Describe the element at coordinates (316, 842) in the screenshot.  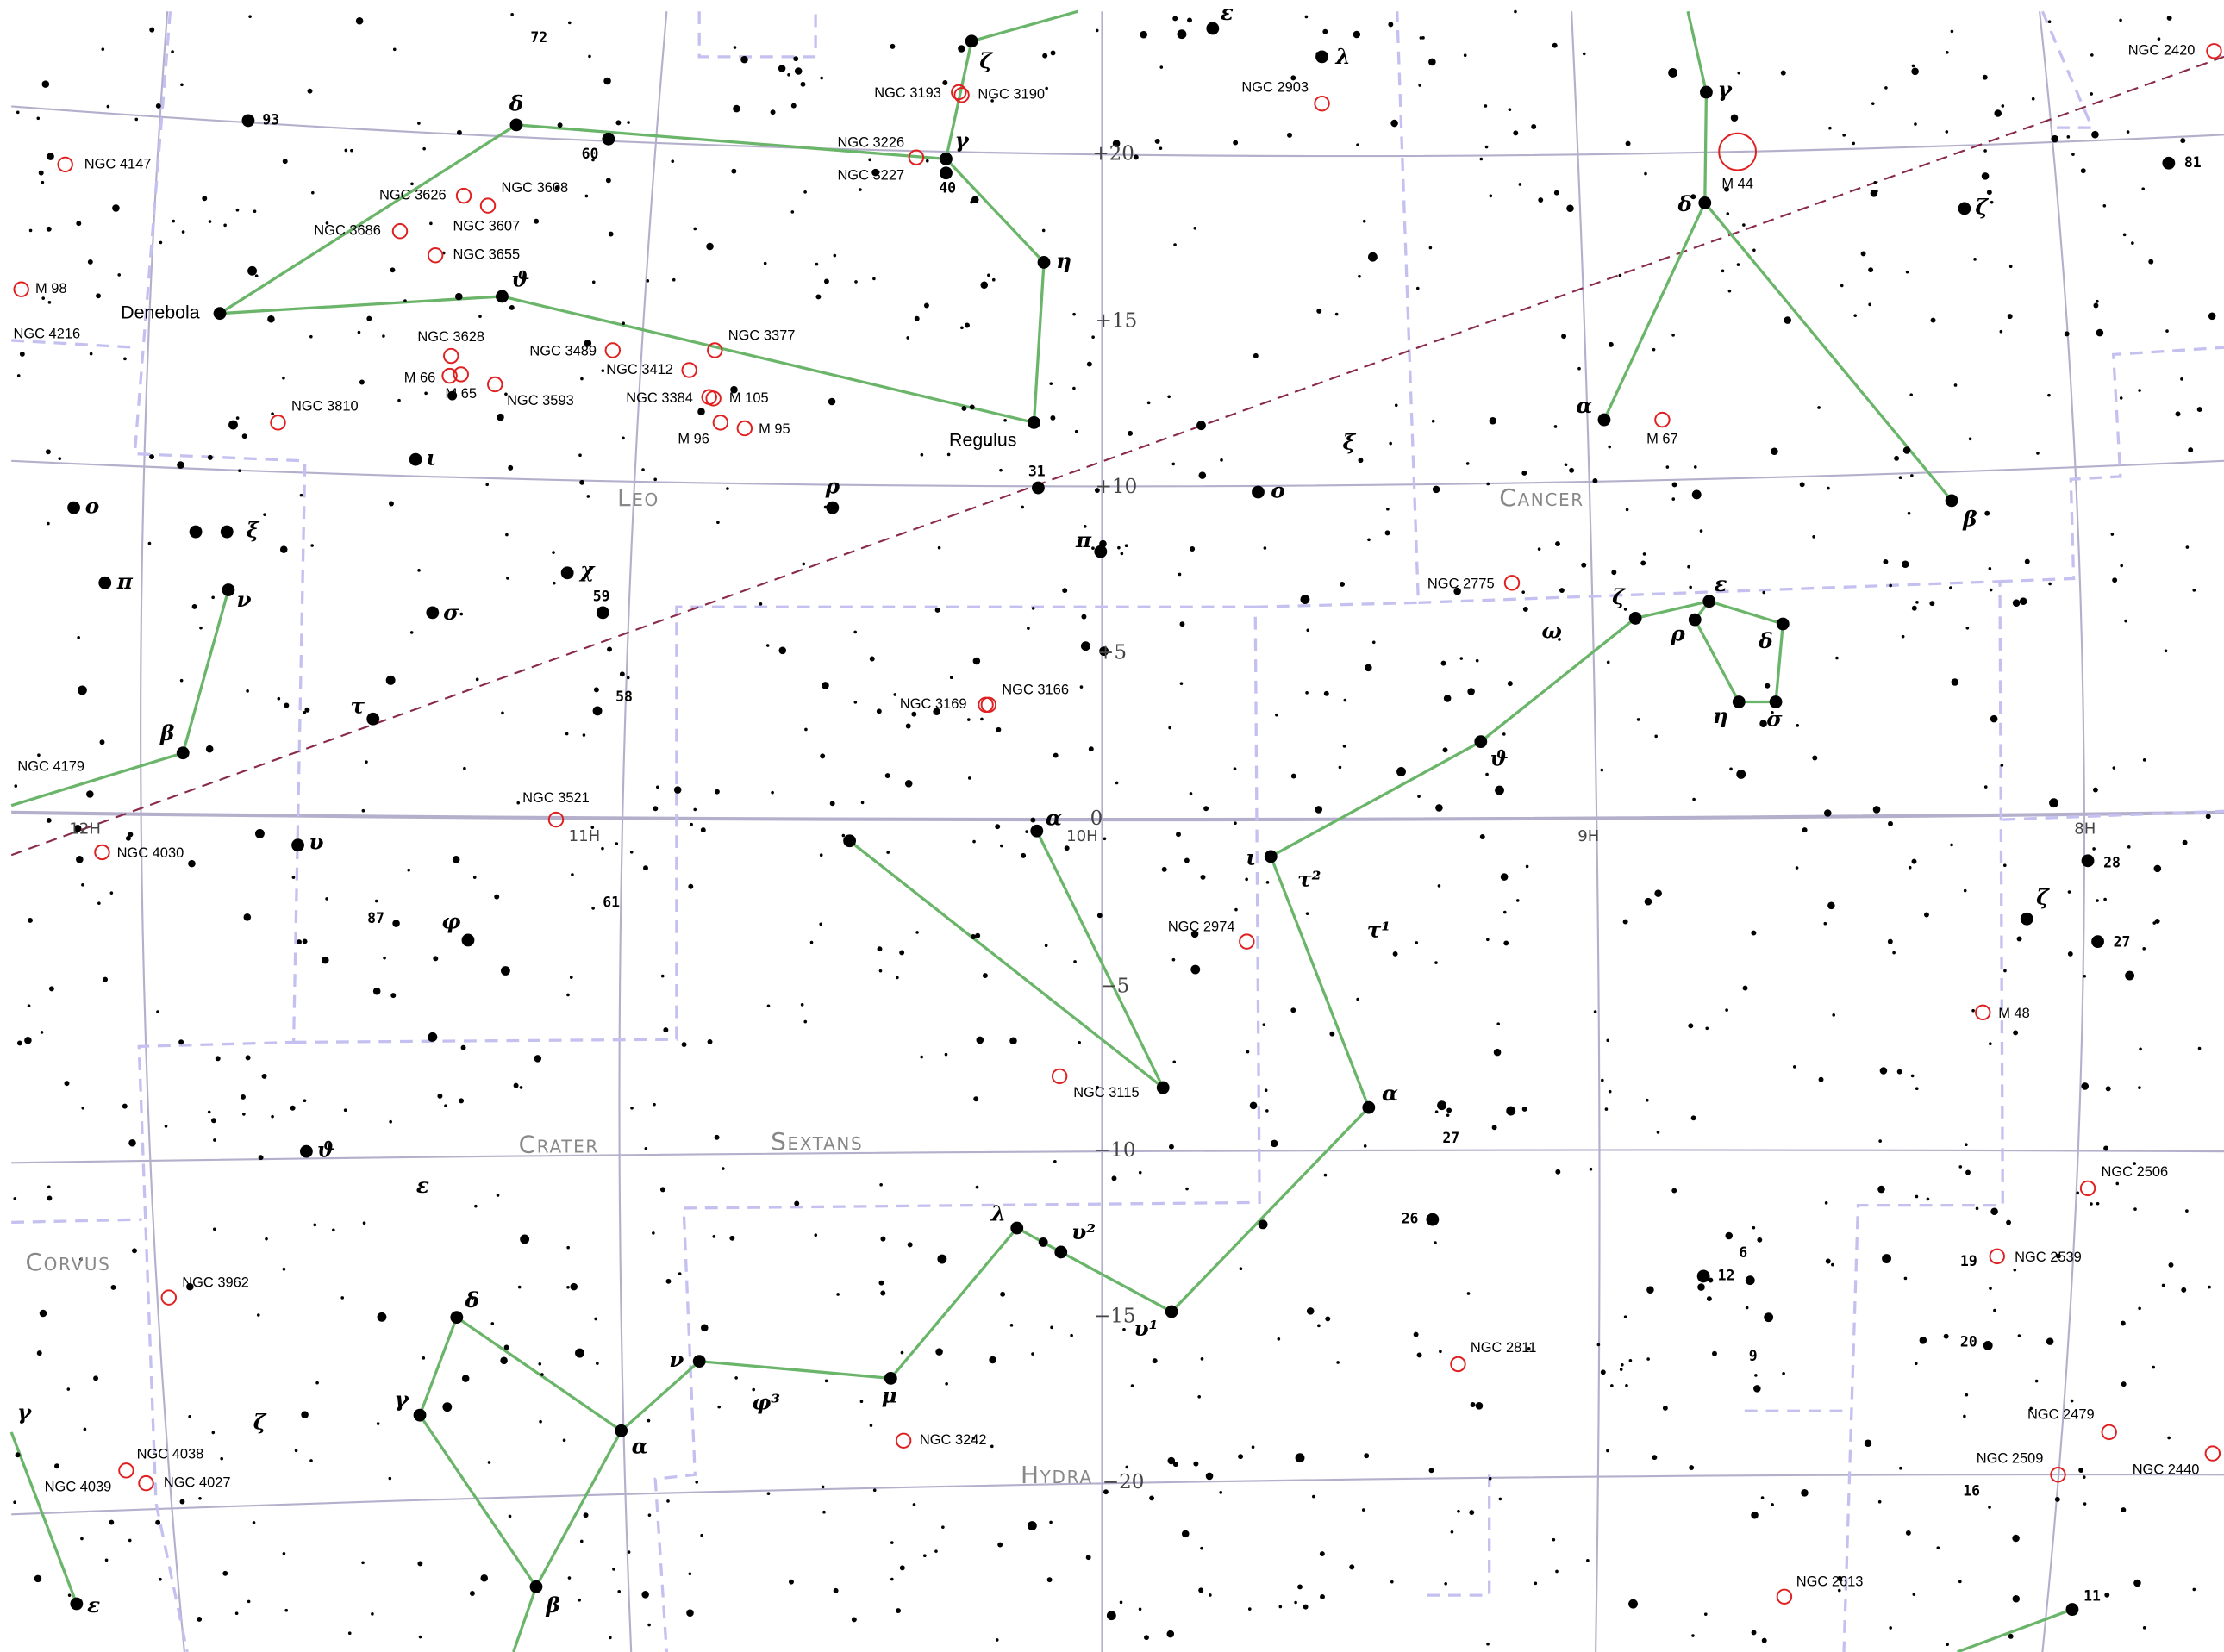
I see `star-label: υ` at that location.